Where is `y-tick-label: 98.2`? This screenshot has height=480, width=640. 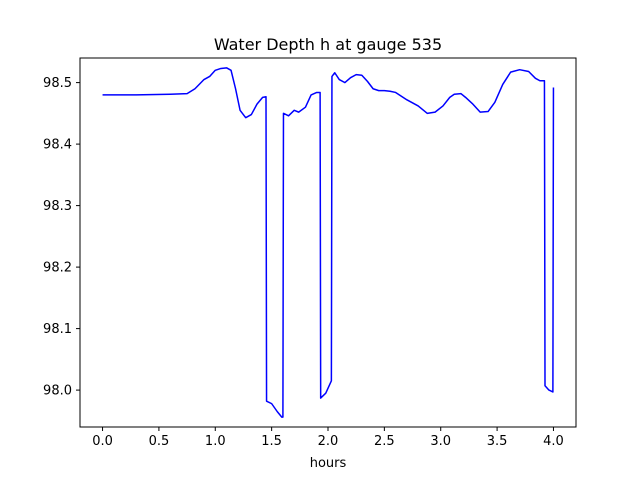 y-tick-label: 98.2 is located at coordinates (57, 268).